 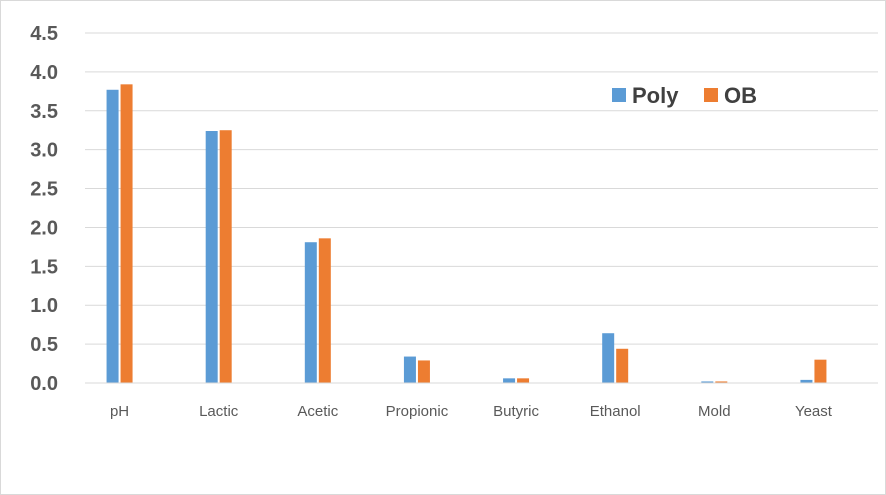 What do you see at coordinates (622, 365) in the screenshot?
I see `bar-ob-ethanol` at bounding box center [622, 365].